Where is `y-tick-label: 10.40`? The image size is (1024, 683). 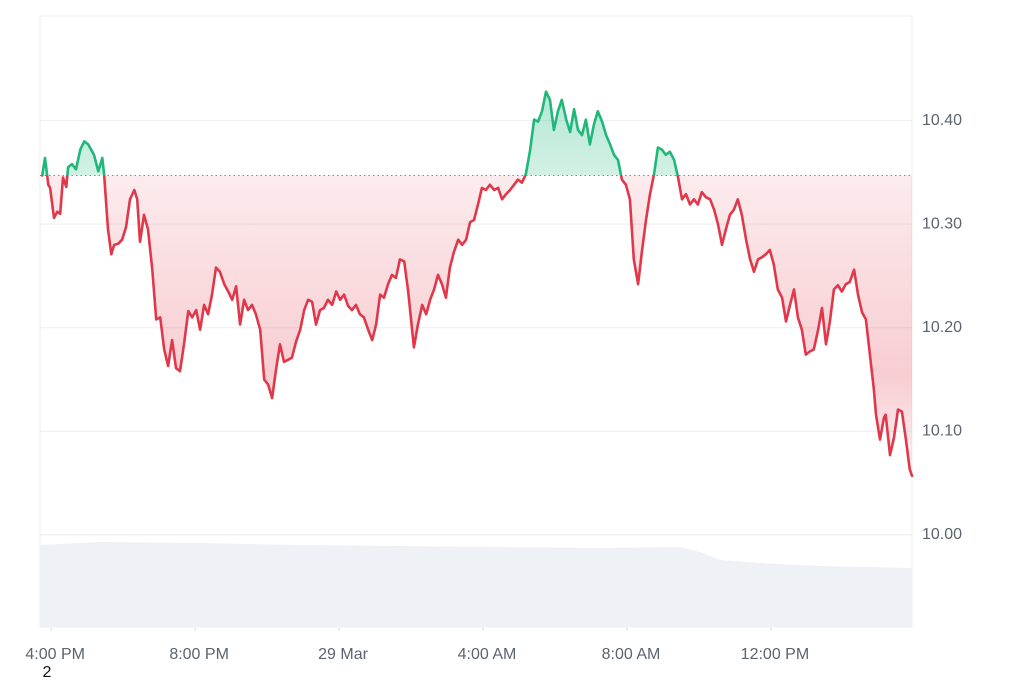 y-tick-label: 10.40 is located at coordinates (942, 120).